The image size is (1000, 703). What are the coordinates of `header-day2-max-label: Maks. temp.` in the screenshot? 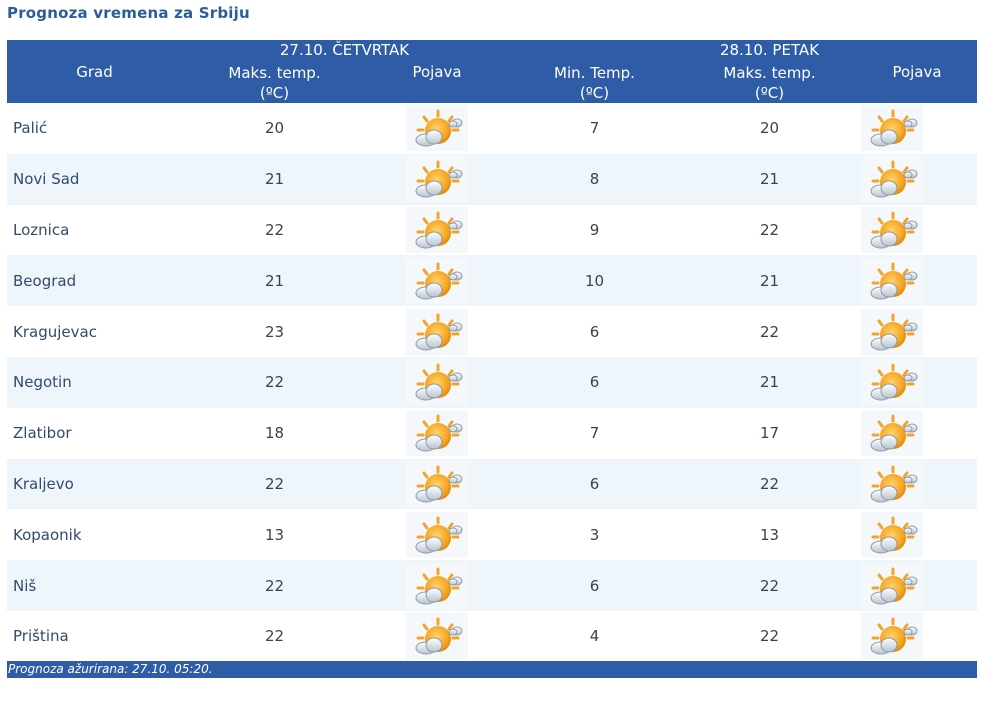 It's located at (769, 73).